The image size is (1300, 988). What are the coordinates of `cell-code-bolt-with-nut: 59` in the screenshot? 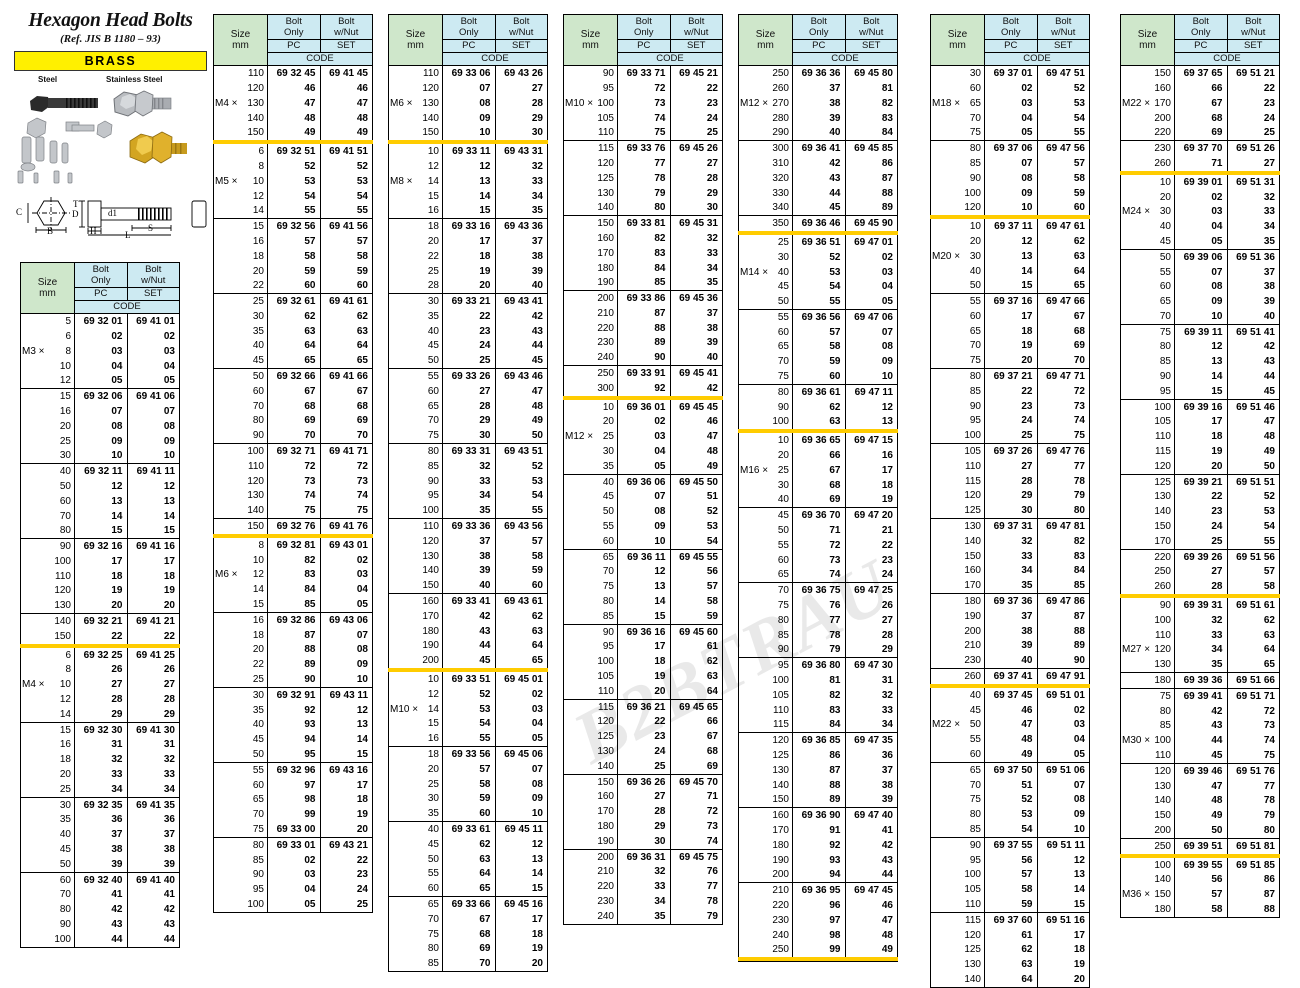 It's located at (1063, 193).